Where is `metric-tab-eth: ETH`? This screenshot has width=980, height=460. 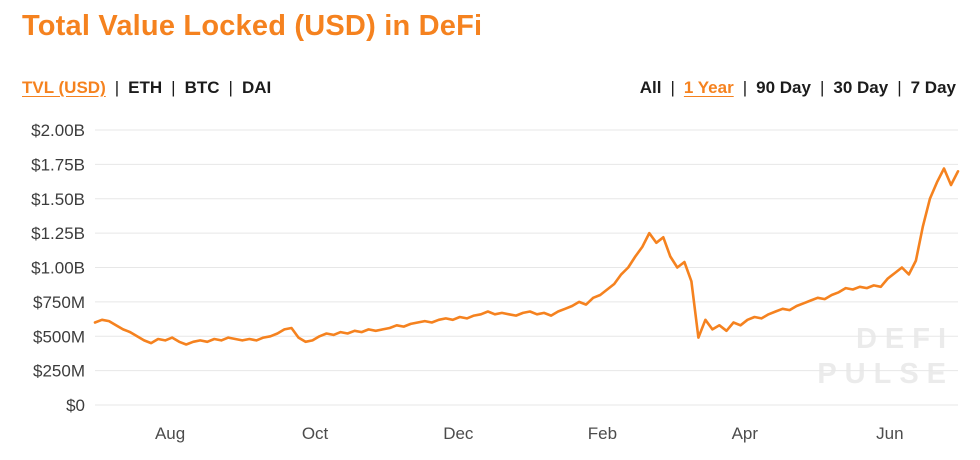
metric-tab-eth: ETH is located at coordinates (145, 87).